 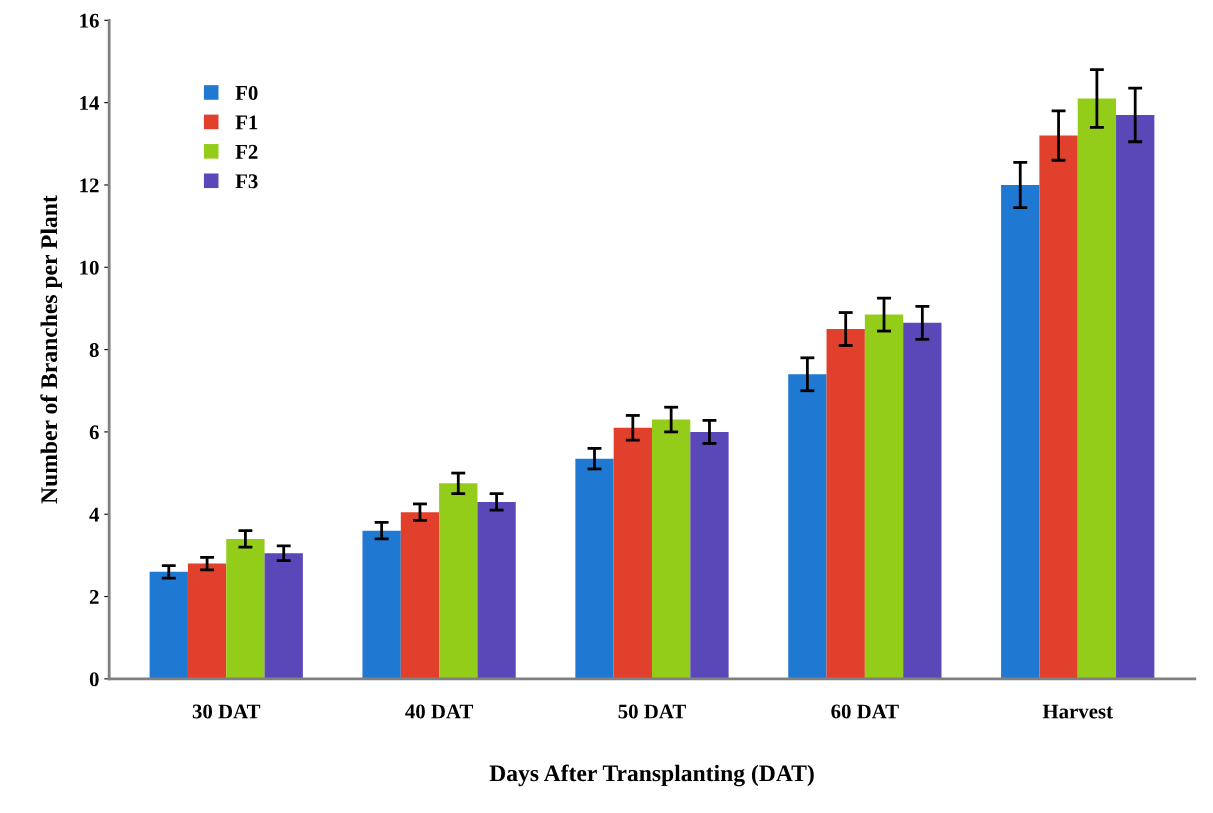 What do you see at coordinates (865, 711) in the screenshot?
I see `x-tick-label: 60 DAT` at bounding box center [865, 711].